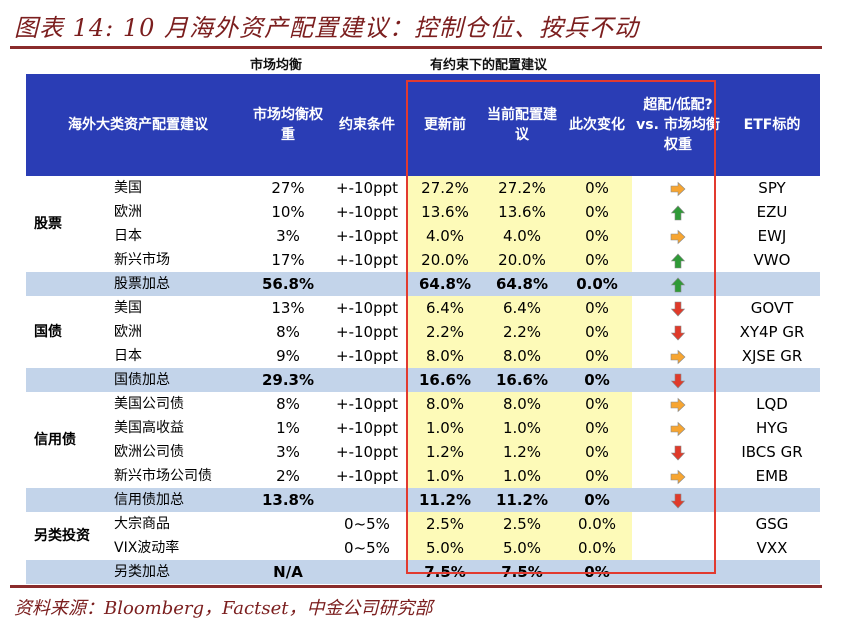 The image size is (865, 629). What do you see at coordinates (522, 212) in the screenshot?
I see `current-cell: 13.6%` at bounding box center [522, 212].